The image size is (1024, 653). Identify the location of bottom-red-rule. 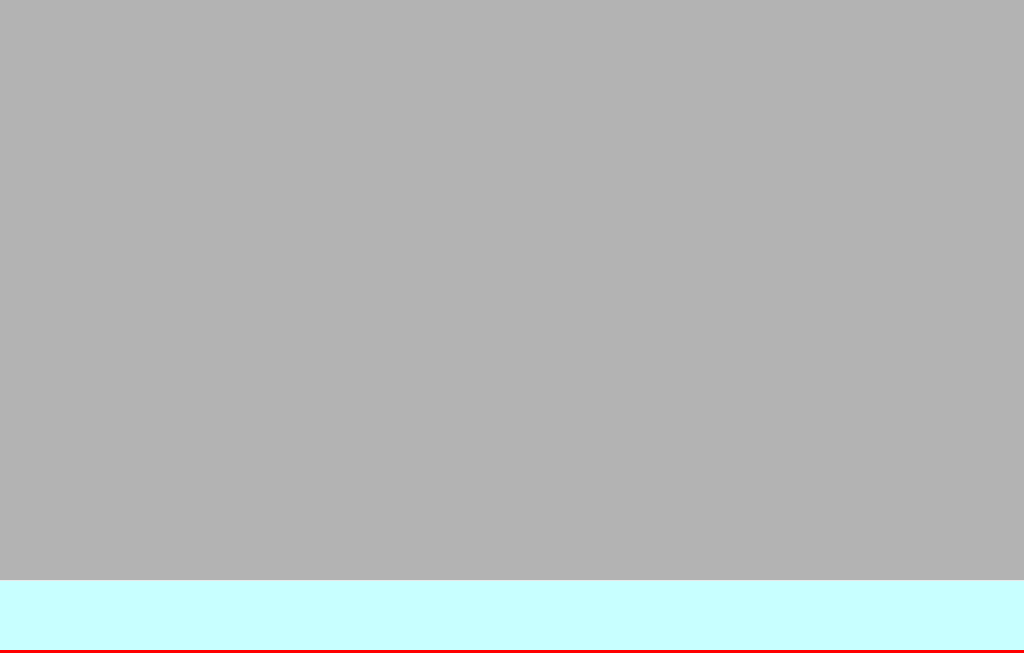
(512, 651).